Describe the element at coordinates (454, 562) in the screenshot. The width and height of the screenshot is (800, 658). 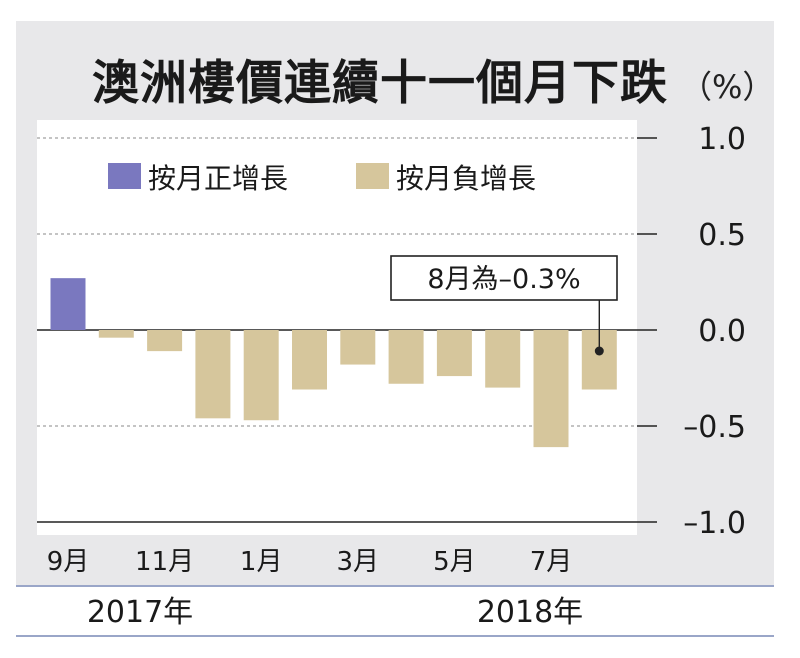
I see `x-tick-label: 5月` at that location.